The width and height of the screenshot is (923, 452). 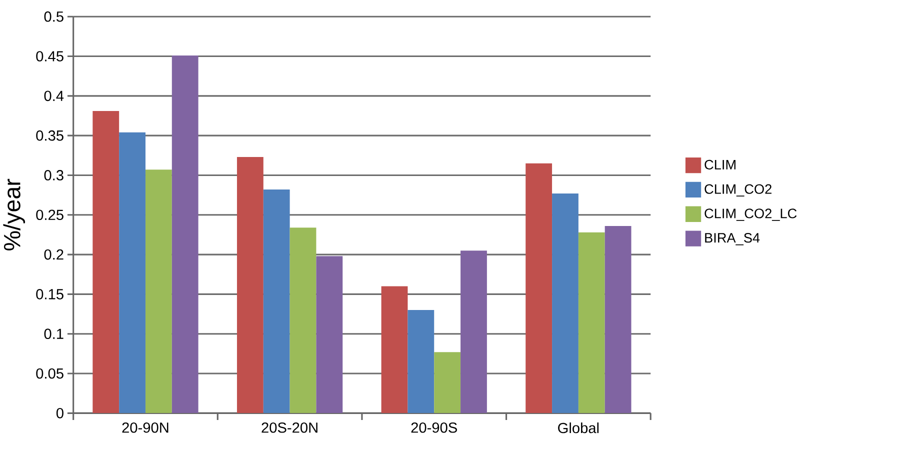 What do you see at coordinates (50, 56) in the screenshot?
I see `y-tick-label: 0.45` at bounding box center [50, 56].